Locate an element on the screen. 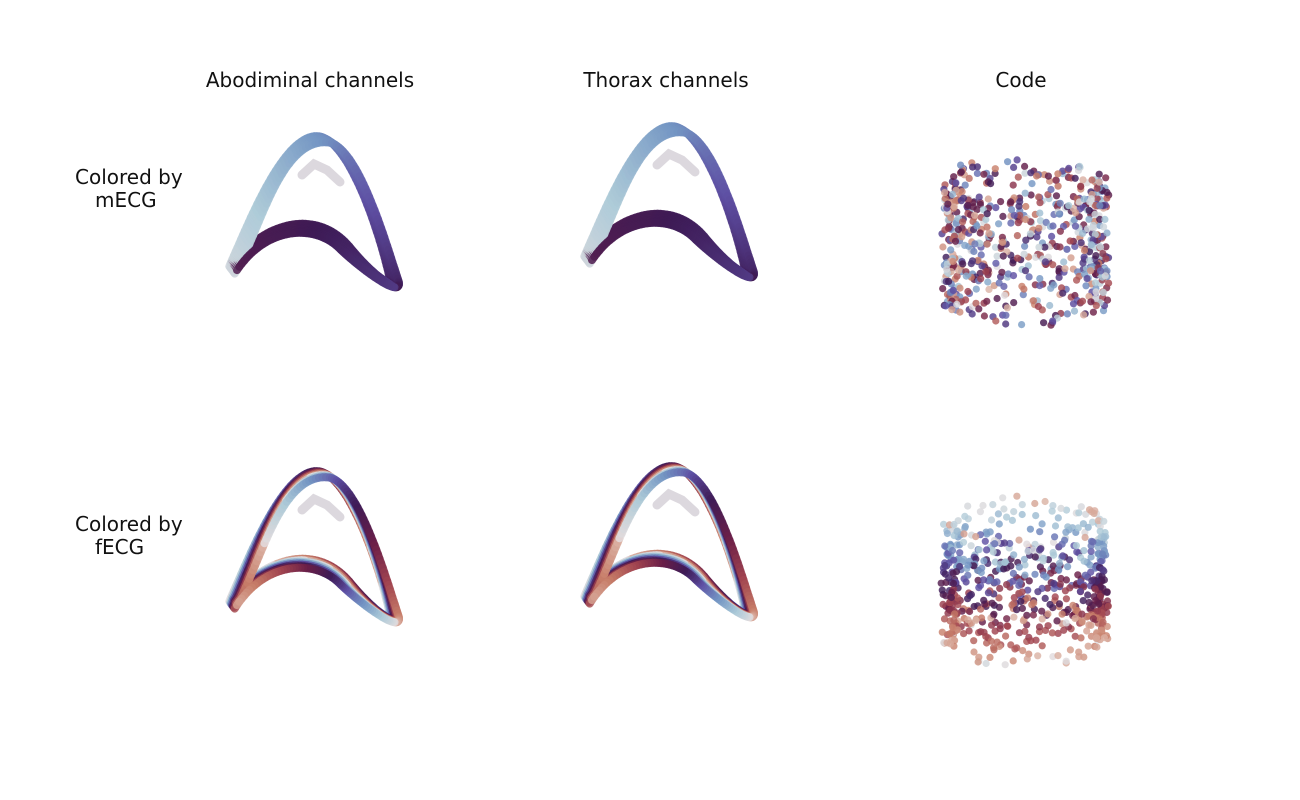 The height and width of the screenshot is (800, 1300). row-label-fecg: Colored by fECG is located at coordinates (129, 536).